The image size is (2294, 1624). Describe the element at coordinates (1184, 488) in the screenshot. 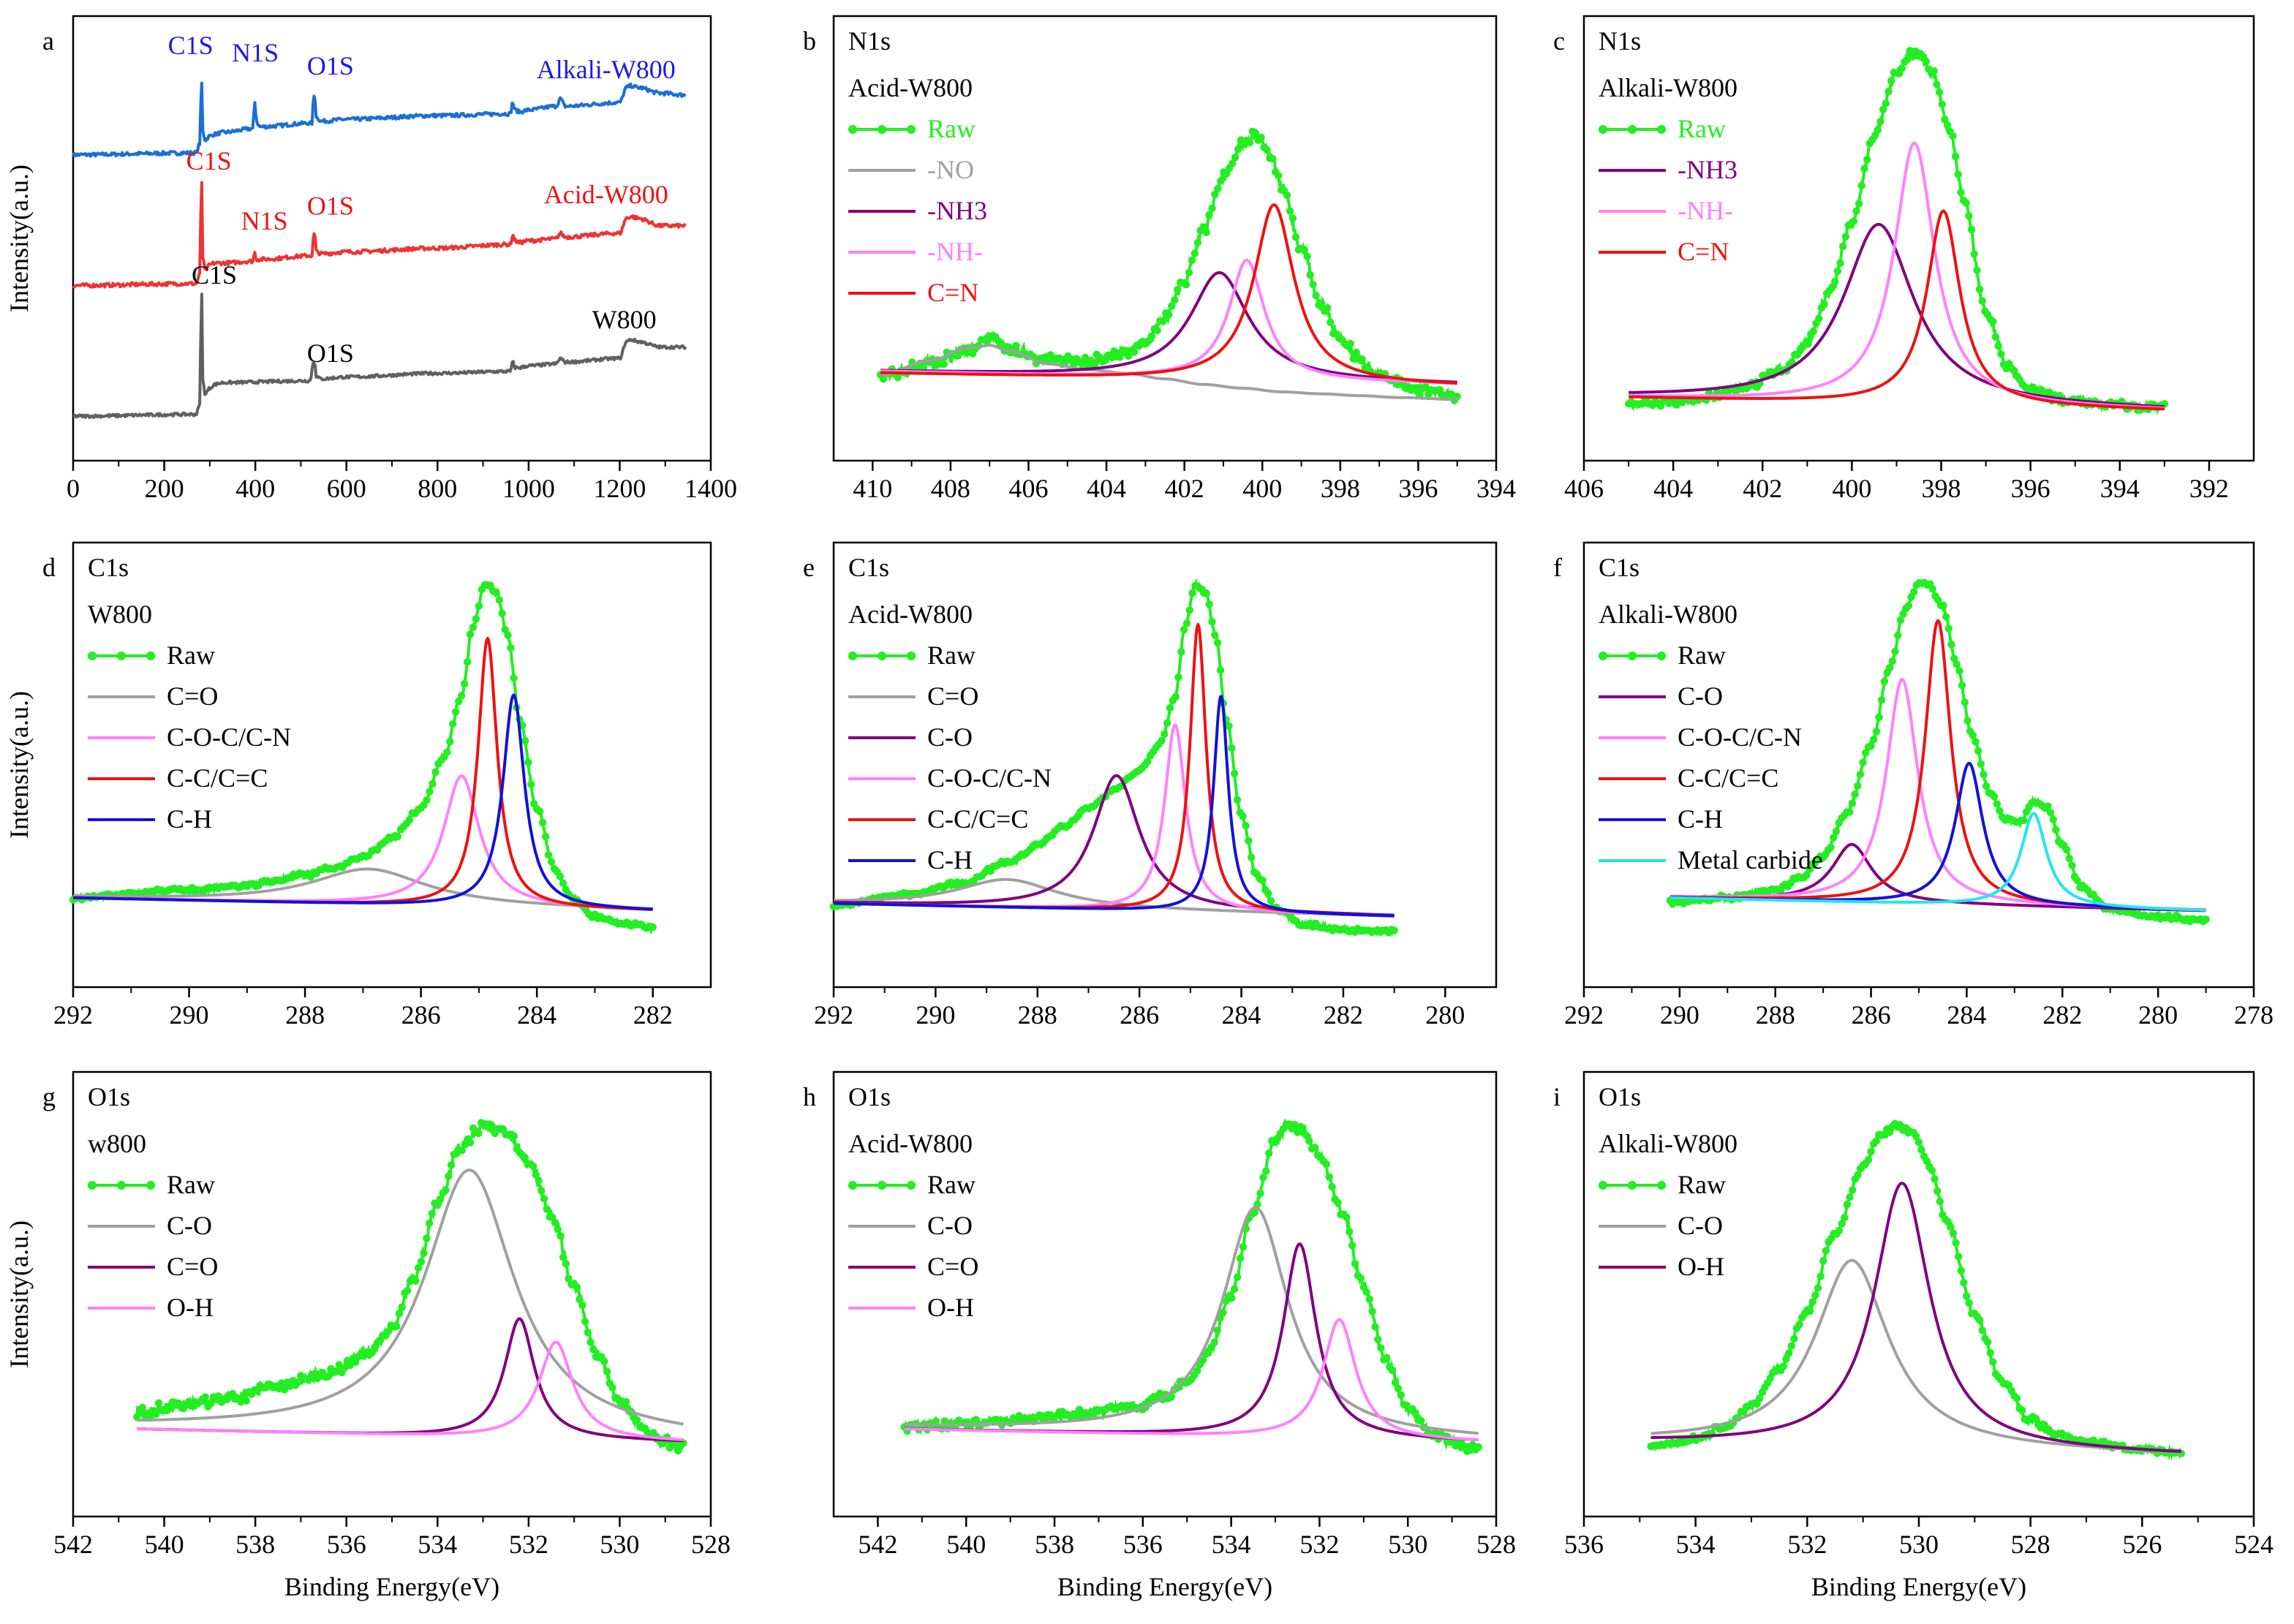

I see `x-tick-label: 402` at that location.